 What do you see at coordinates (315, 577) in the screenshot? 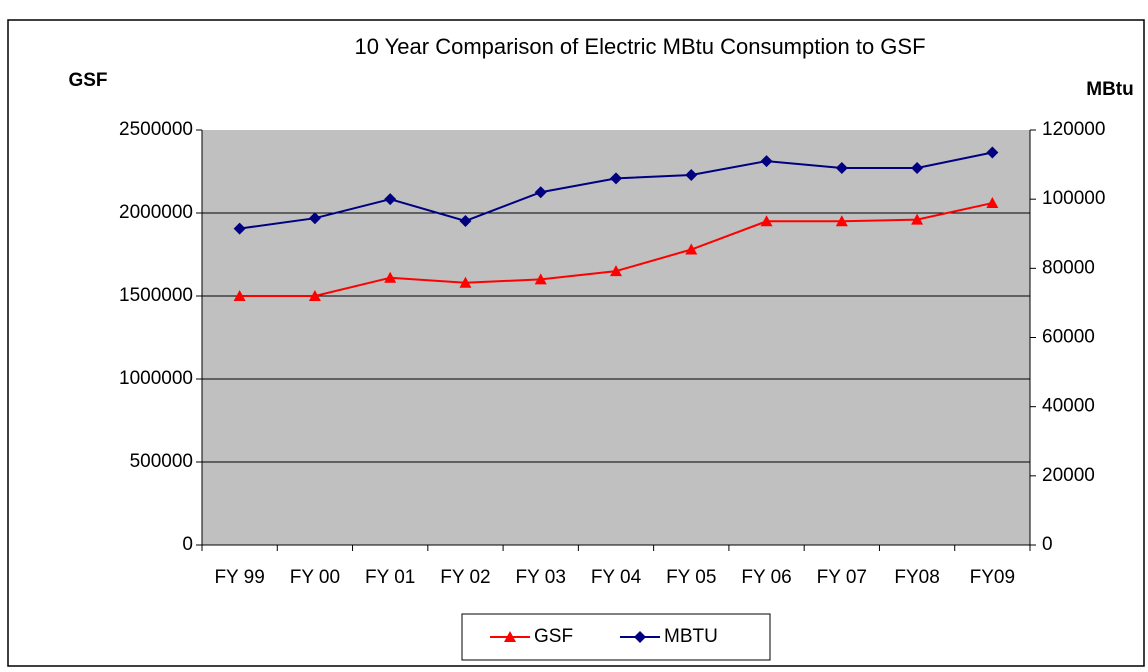
I see `x-tick-label: FY 00` at bounding box center [315, 577].